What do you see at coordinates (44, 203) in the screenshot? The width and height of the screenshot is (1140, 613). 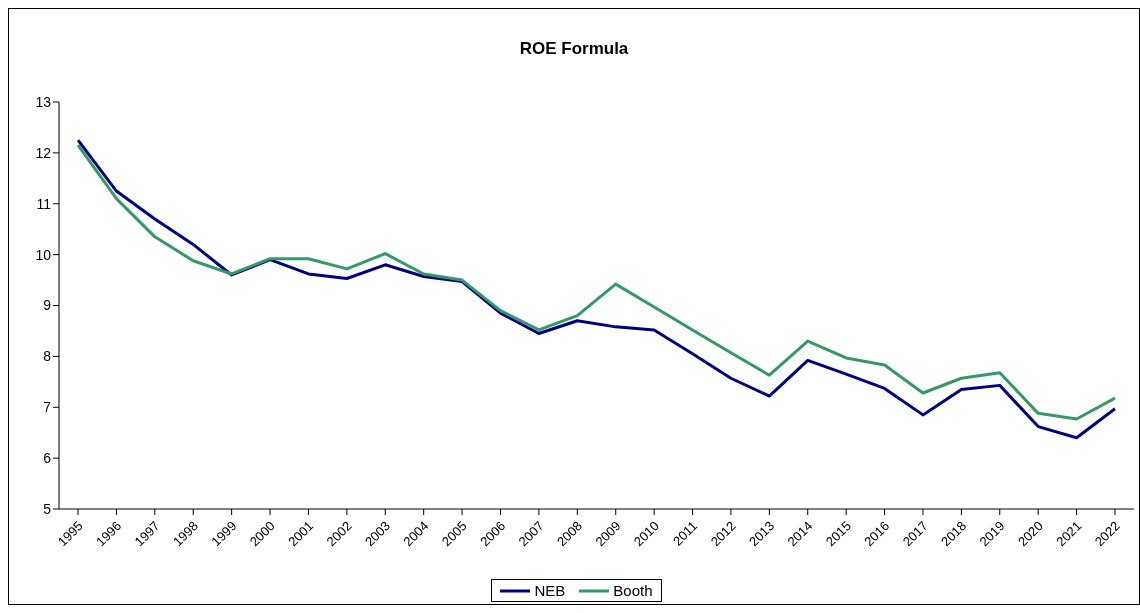 I see `y-tick-label: 11` at bounding box center [44, 203].